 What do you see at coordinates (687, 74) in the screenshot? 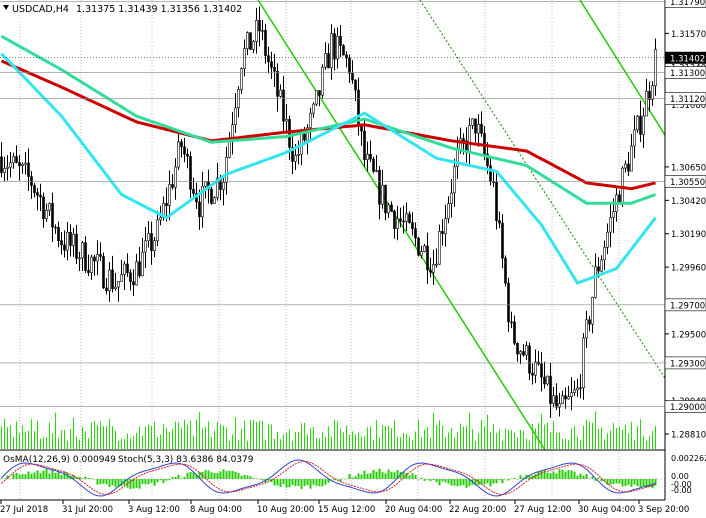
I see `level-tag-label: 1.31300` at bounding box center [687, 74].